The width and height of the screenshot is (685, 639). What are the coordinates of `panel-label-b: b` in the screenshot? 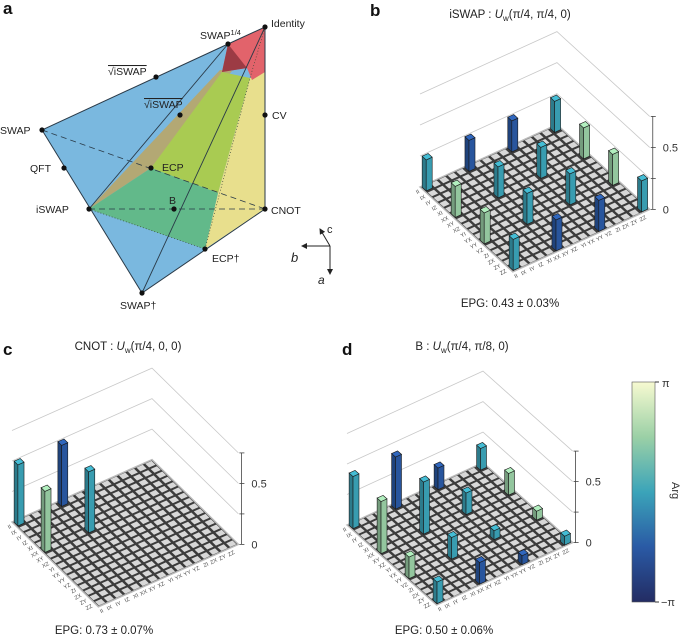 It's located at (375, 10).